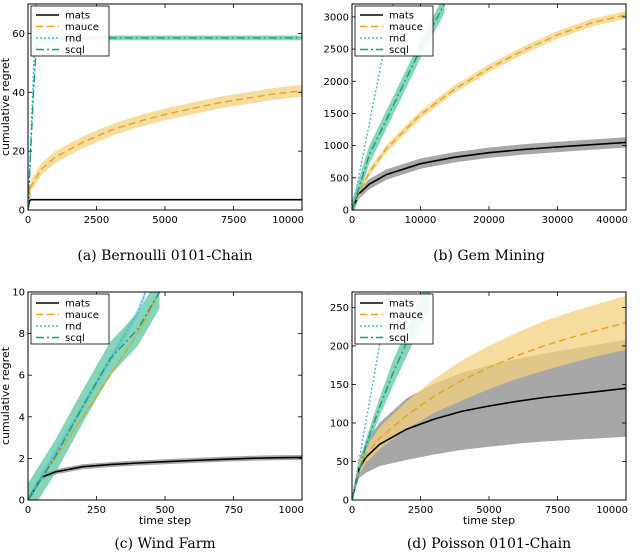 This screenshot has width=640, height=553. Describe the element at coordinates (164, 256) in the screenshot. I see `panel-caption: (a) Bernoulli 0101-Chain` at that location.